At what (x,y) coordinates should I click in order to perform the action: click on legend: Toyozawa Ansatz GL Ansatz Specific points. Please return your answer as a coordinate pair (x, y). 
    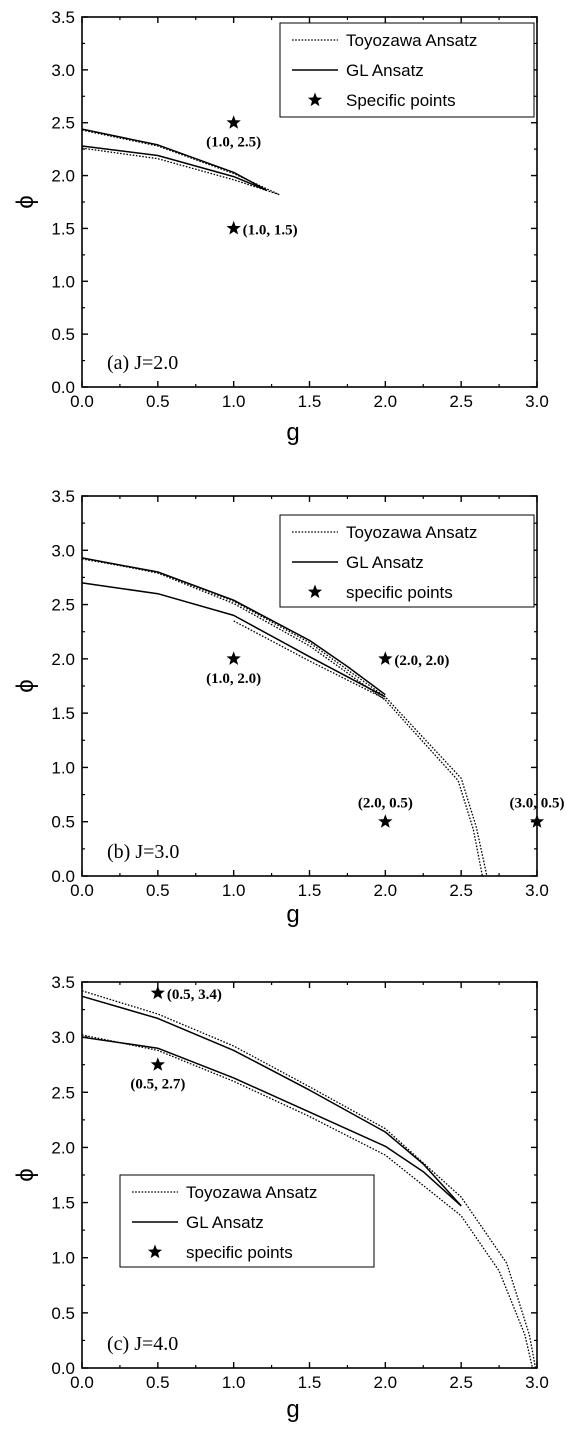
    Looking at the image, I should click on (407, 70).